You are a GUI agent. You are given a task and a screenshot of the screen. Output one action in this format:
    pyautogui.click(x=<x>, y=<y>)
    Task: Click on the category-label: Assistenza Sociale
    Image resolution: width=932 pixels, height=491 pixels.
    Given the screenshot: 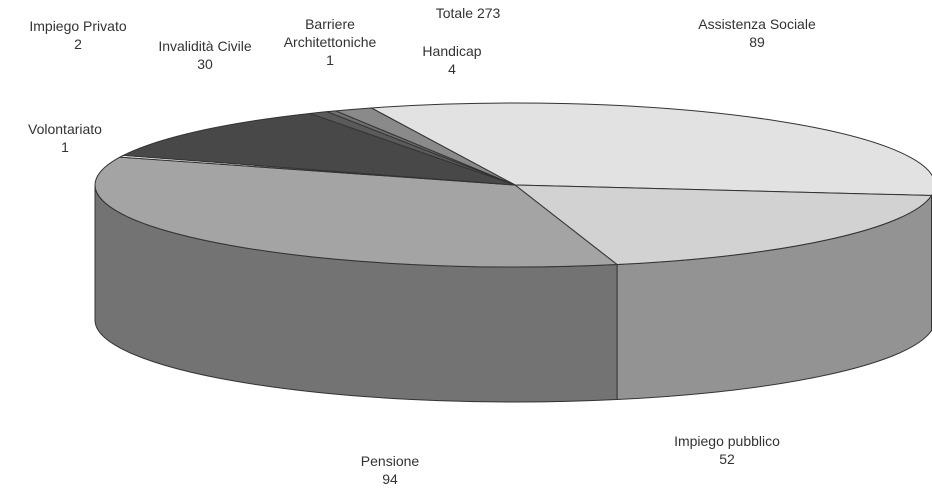 What is the action you would take?
    pyautogui.click(x=757, y=24)
    